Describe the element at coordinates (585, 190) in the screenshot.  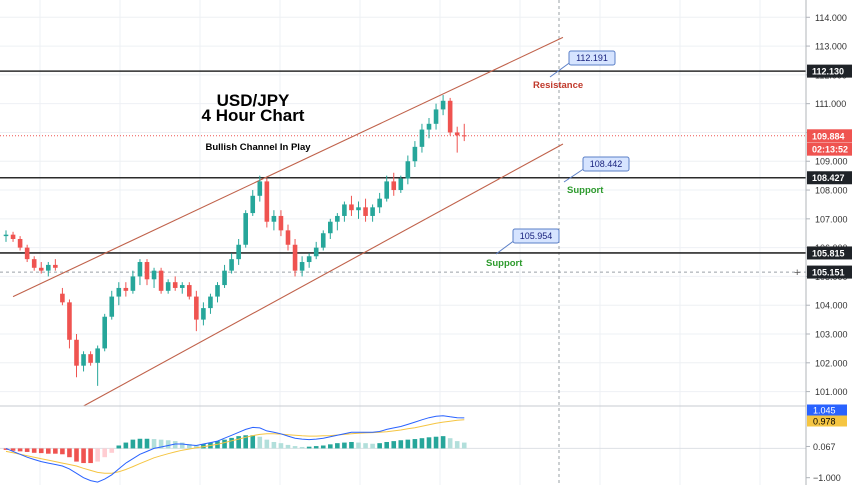
I see `support-label-upper: Support` at that location.